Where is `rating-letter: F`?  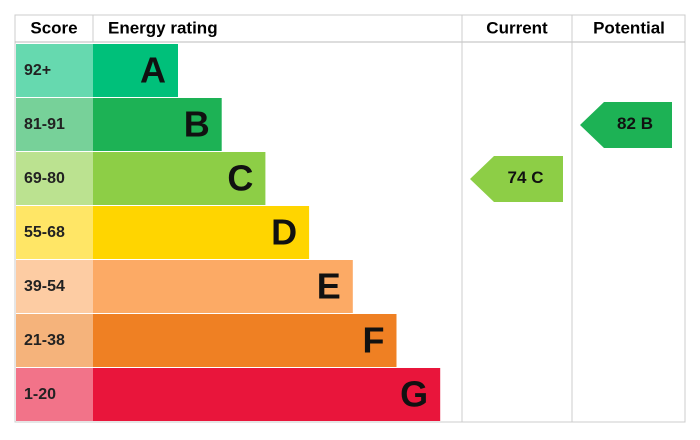
rating-letter: F is located at coordinates (374, 340).